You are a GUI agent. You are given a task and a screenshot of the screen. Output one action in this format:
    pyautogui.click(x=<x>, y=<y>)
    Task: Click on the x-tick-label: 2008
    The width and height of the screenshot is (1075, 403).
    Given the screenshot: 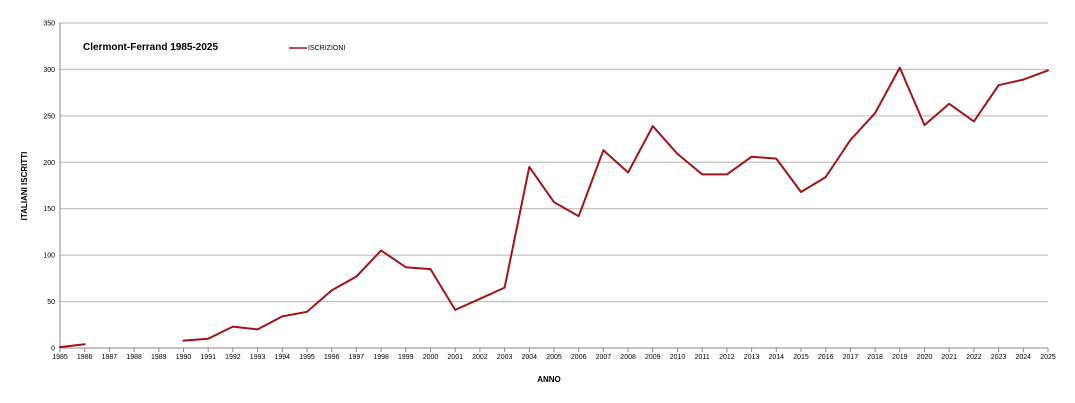 What is the action you would take?
    pyautogui.click(x=628, y=357)
    